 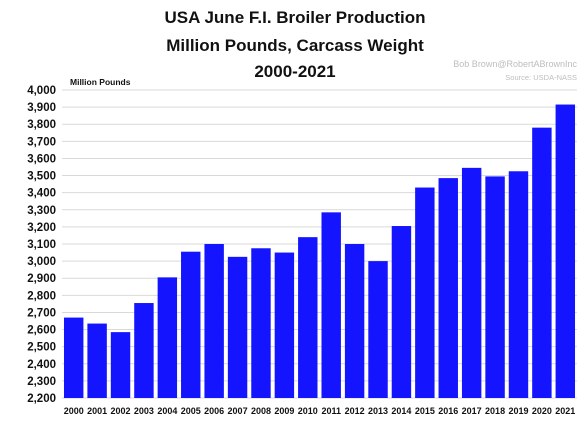 I want to click on chart-title-line-1: USA June F.I. Broiler Production, so click(x=295, y=17).